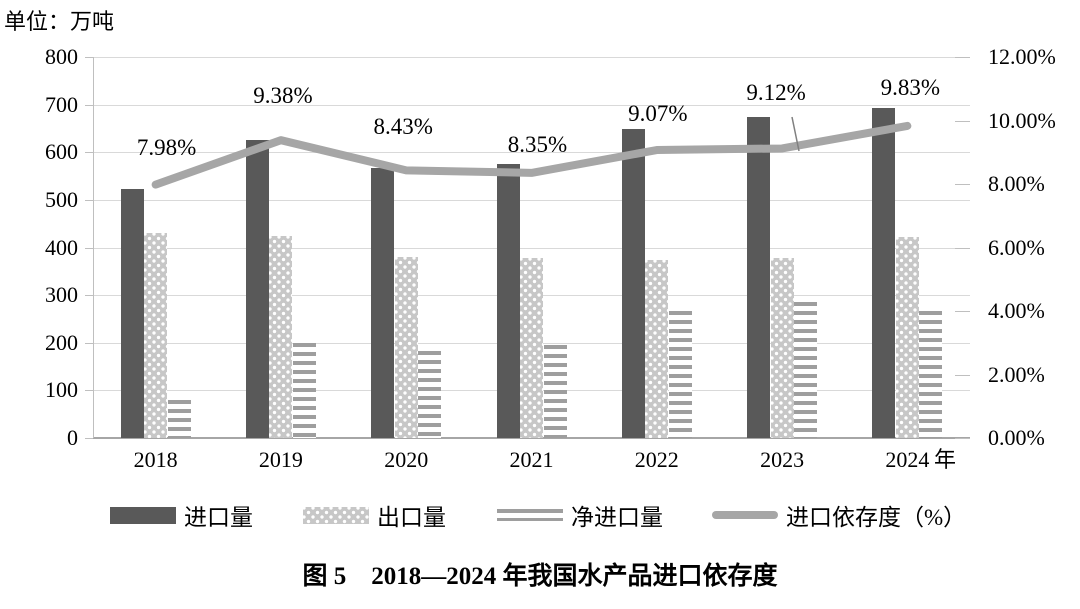  What do you see at coordinates (907, 337) in the screenshot?
I see `bar-出口量-2024` at bounding box center [907, 337].